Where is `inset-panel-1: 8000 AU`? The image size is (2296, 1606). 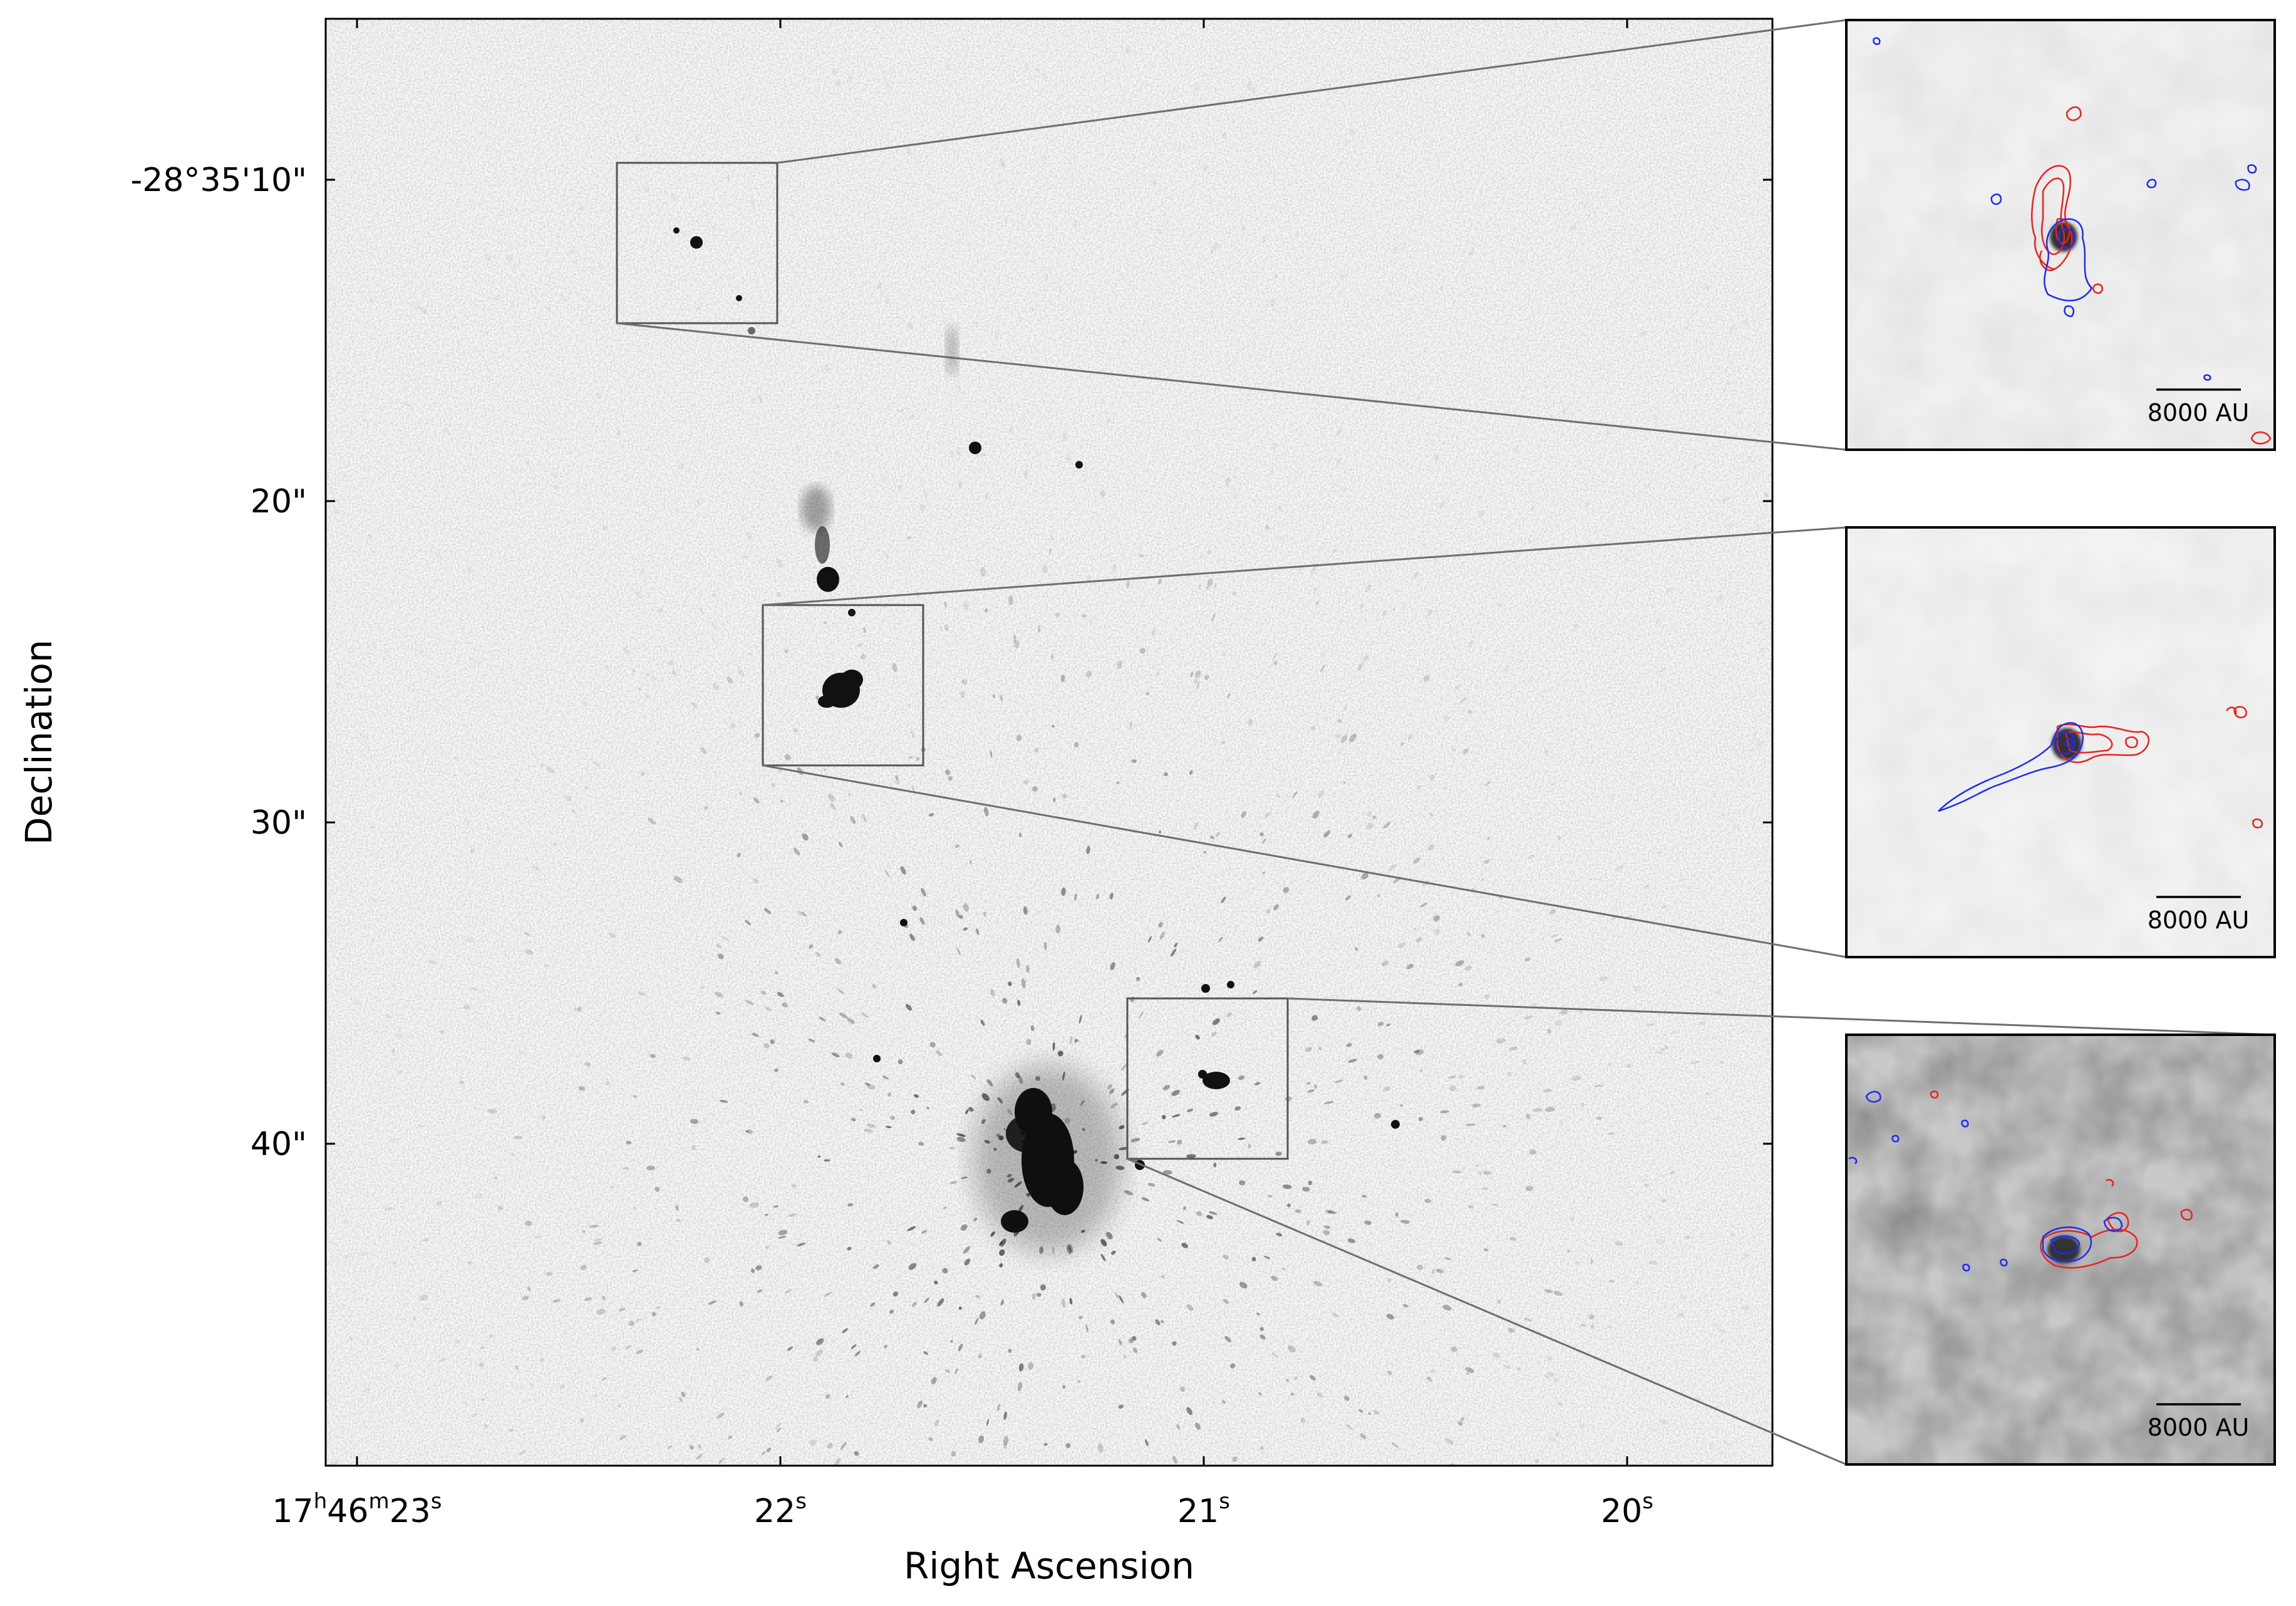 inset-panel-1: 8000 AU is located at coordinates (2060, 235).